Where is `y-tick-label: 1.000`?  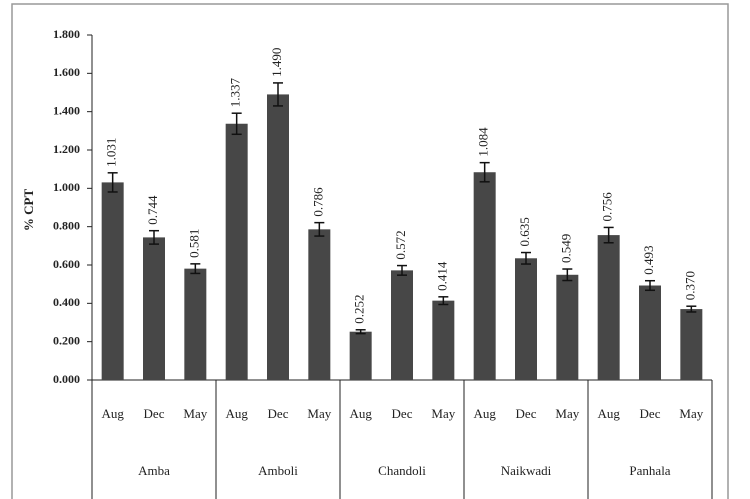
y-tick-label: 1.000 is located at coordinates (66, 187).